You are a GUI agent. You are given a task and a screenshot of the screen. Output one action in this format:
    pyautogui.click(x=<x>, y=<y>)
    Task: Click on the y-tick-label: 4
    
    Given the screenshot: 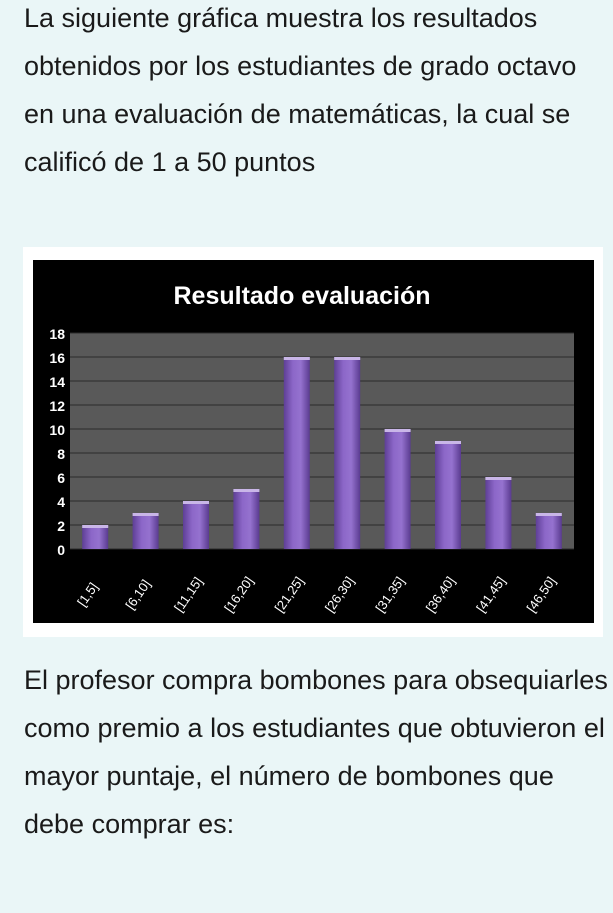 What is the action you would take?
    pyautogui.click(x=61, y=502)
    